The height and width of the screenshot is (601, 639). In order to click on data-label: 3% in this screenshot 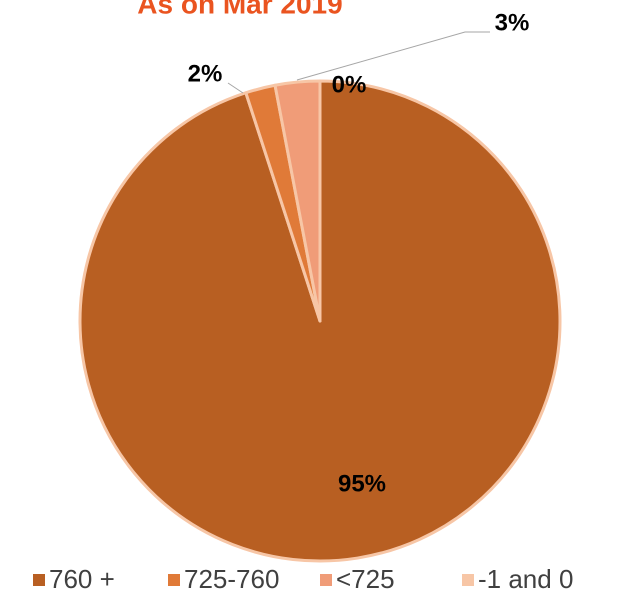, I will do `click(512, 22)`.